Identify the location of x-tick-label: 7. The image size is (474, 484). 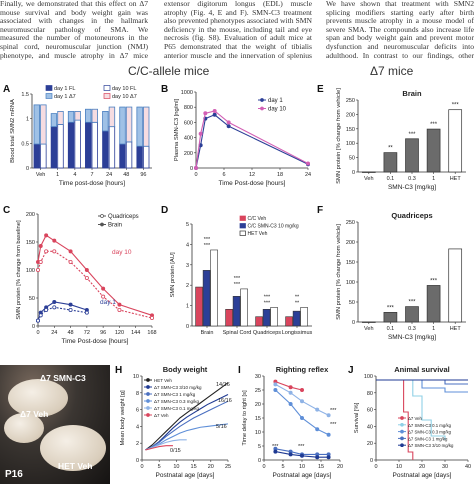
(91, 175).